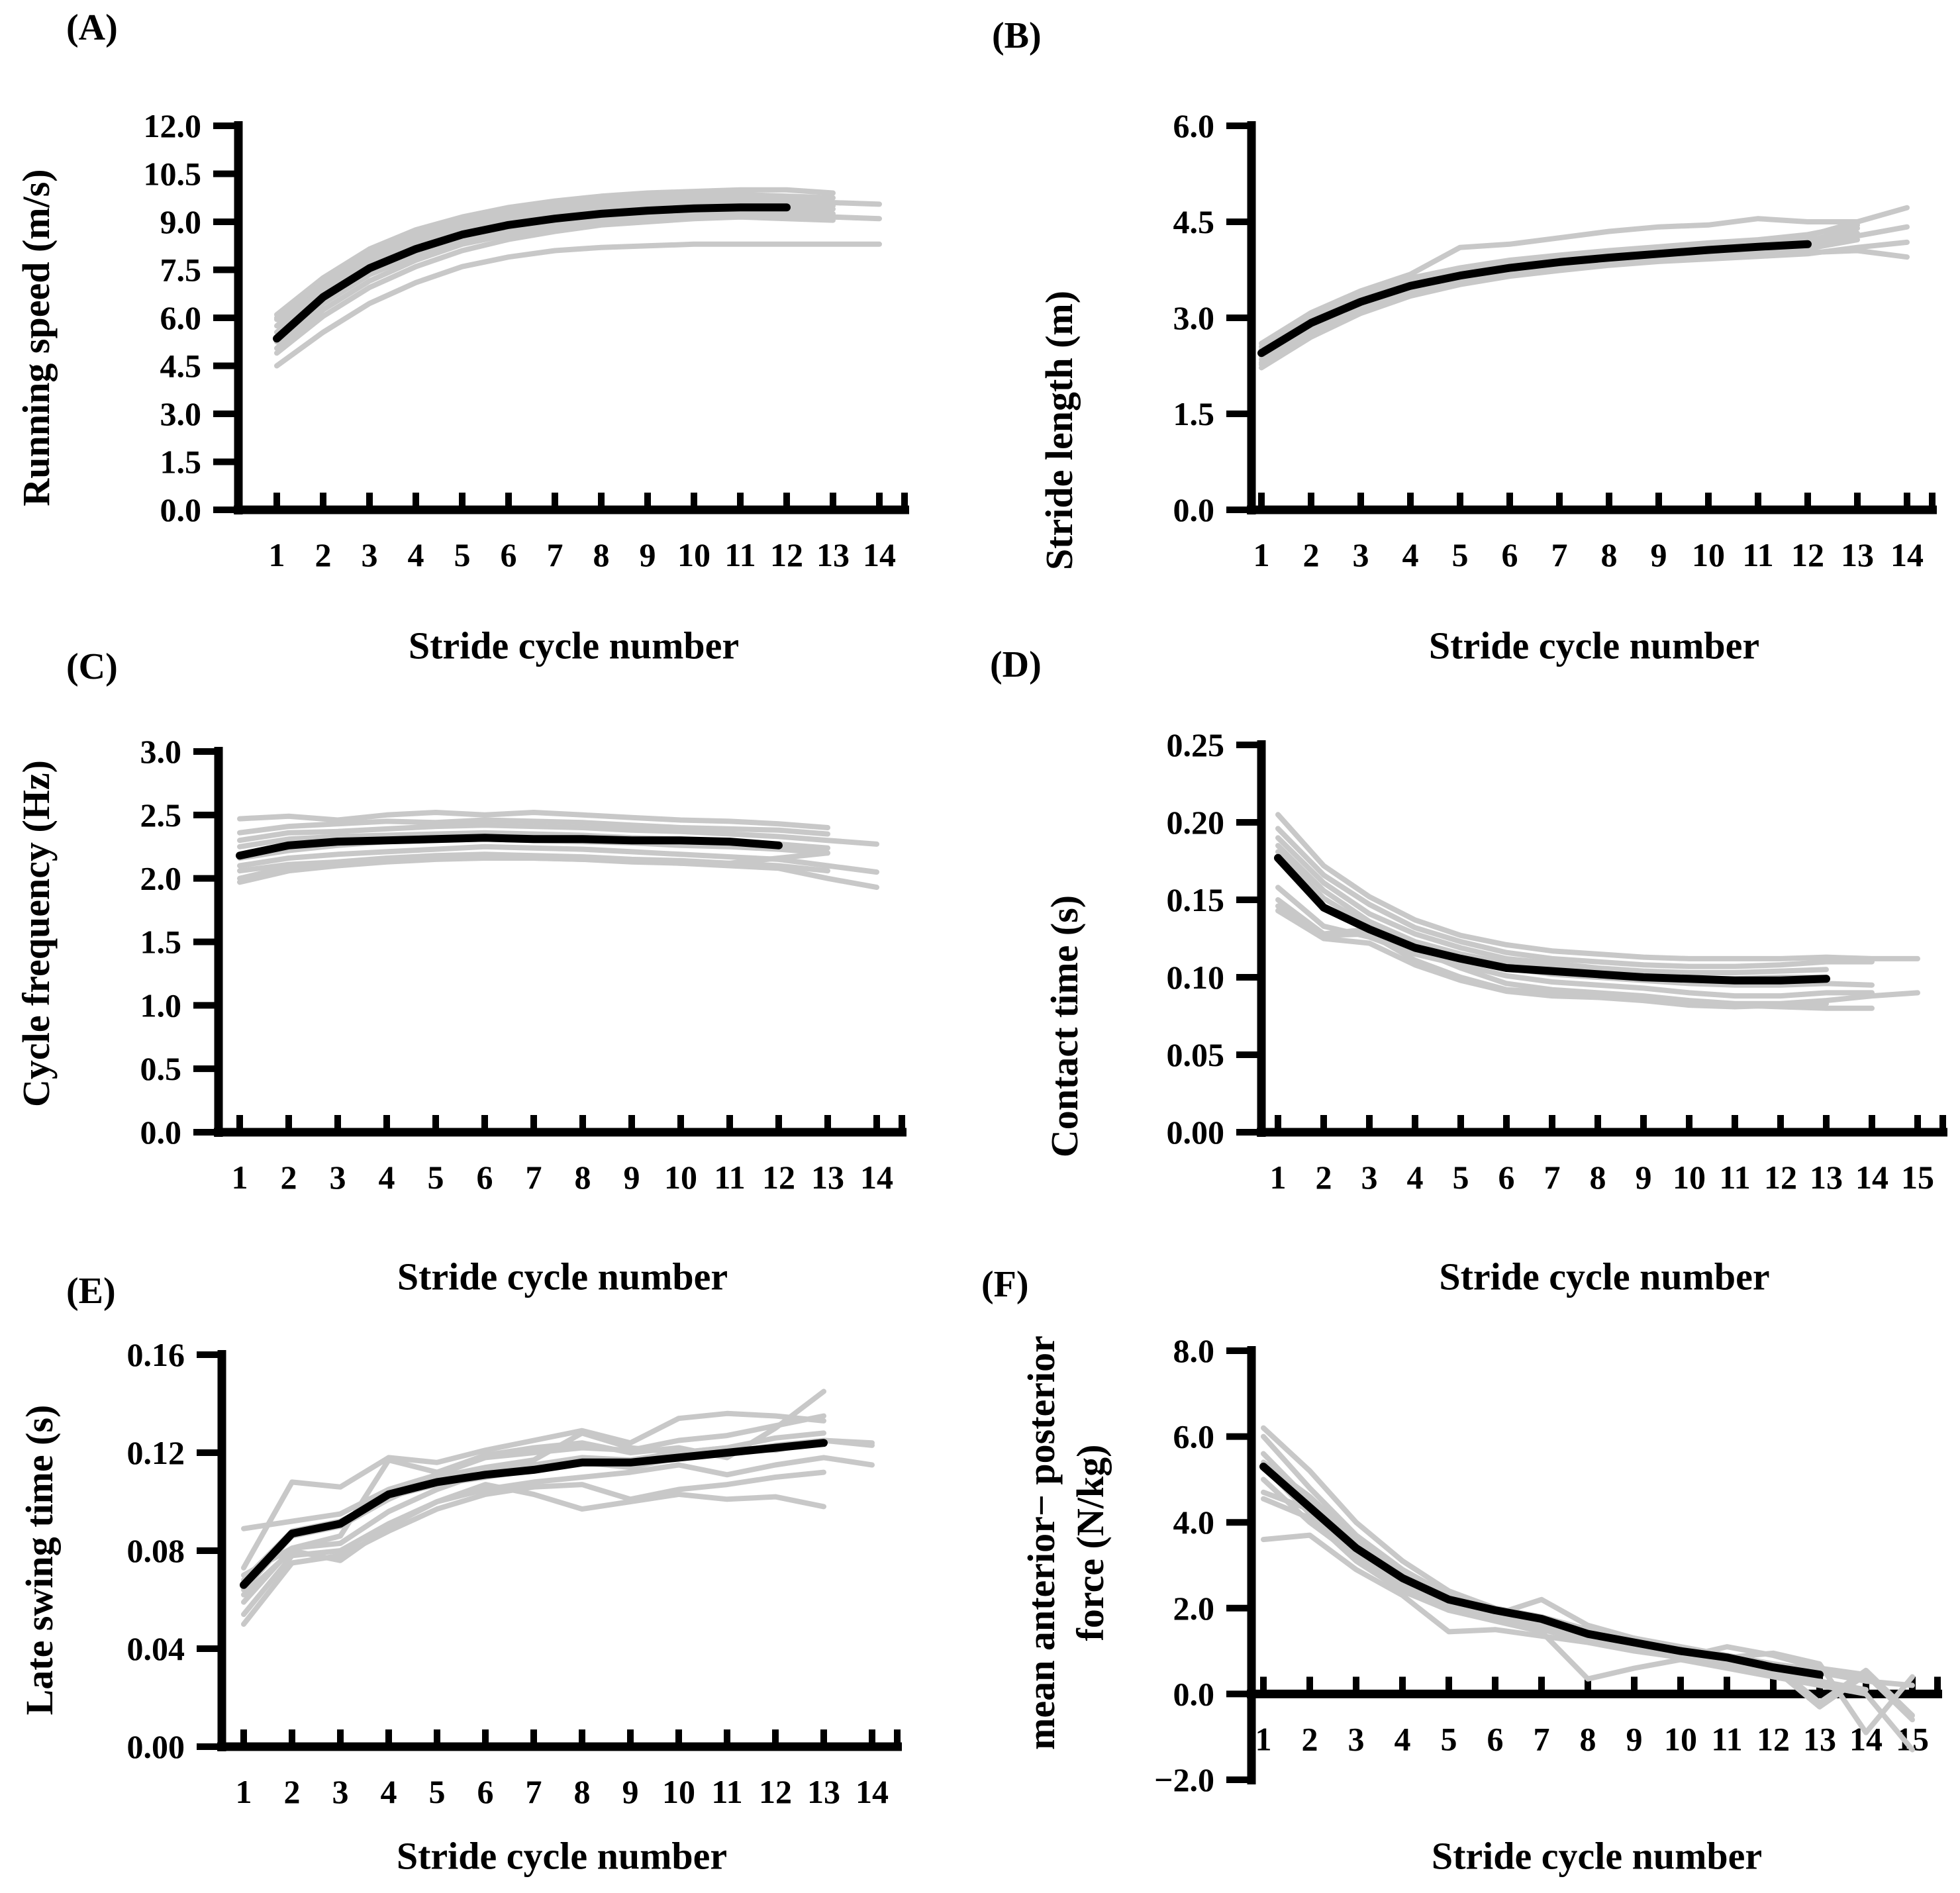 Image resolution: width=1960 pixels, height=1893 pixels. What do you see at coordinates (36, 338) in the screenshot?
I see `y-axis-title: Running speed (m/s)` at bounding box center [36, 338].